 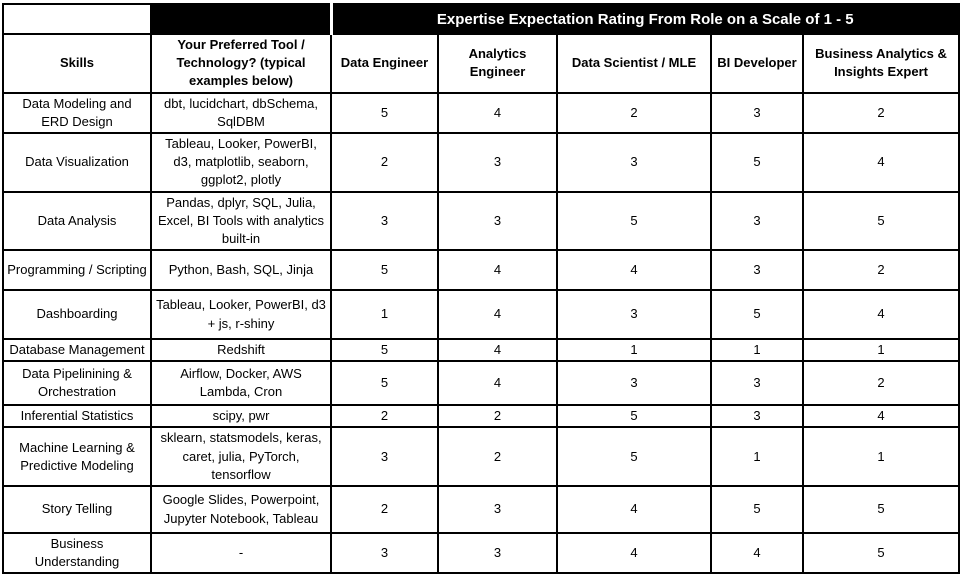 What do you see at coordinates (77, 509) in the screenshot?
I see `skill-cell: Story Telling` at bounding box center [77, 509].